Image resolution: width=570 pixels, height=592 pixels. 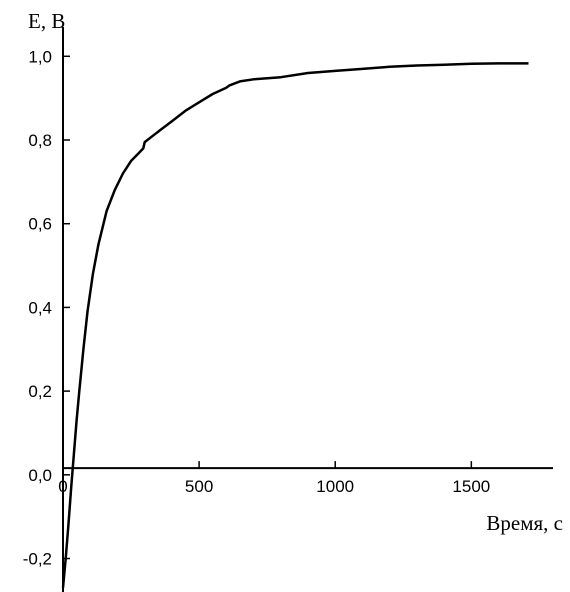 What do you see at coordinates (335, 486) in the screenshot?
I see `x-tick-label: 1000` at bounding box center [335, 486].